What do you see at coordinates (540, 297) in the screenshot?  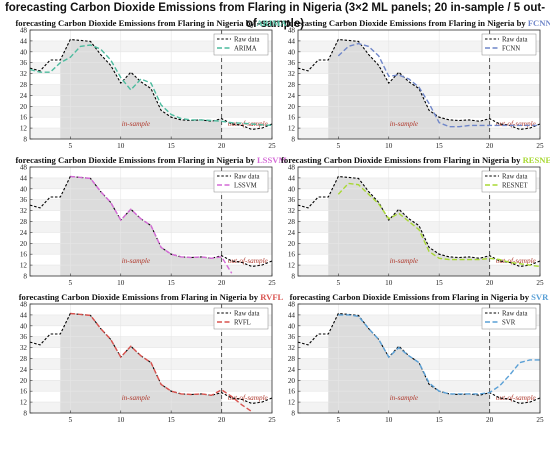 I see `panel-title-model: SVR` at bounding box center [540, 297].